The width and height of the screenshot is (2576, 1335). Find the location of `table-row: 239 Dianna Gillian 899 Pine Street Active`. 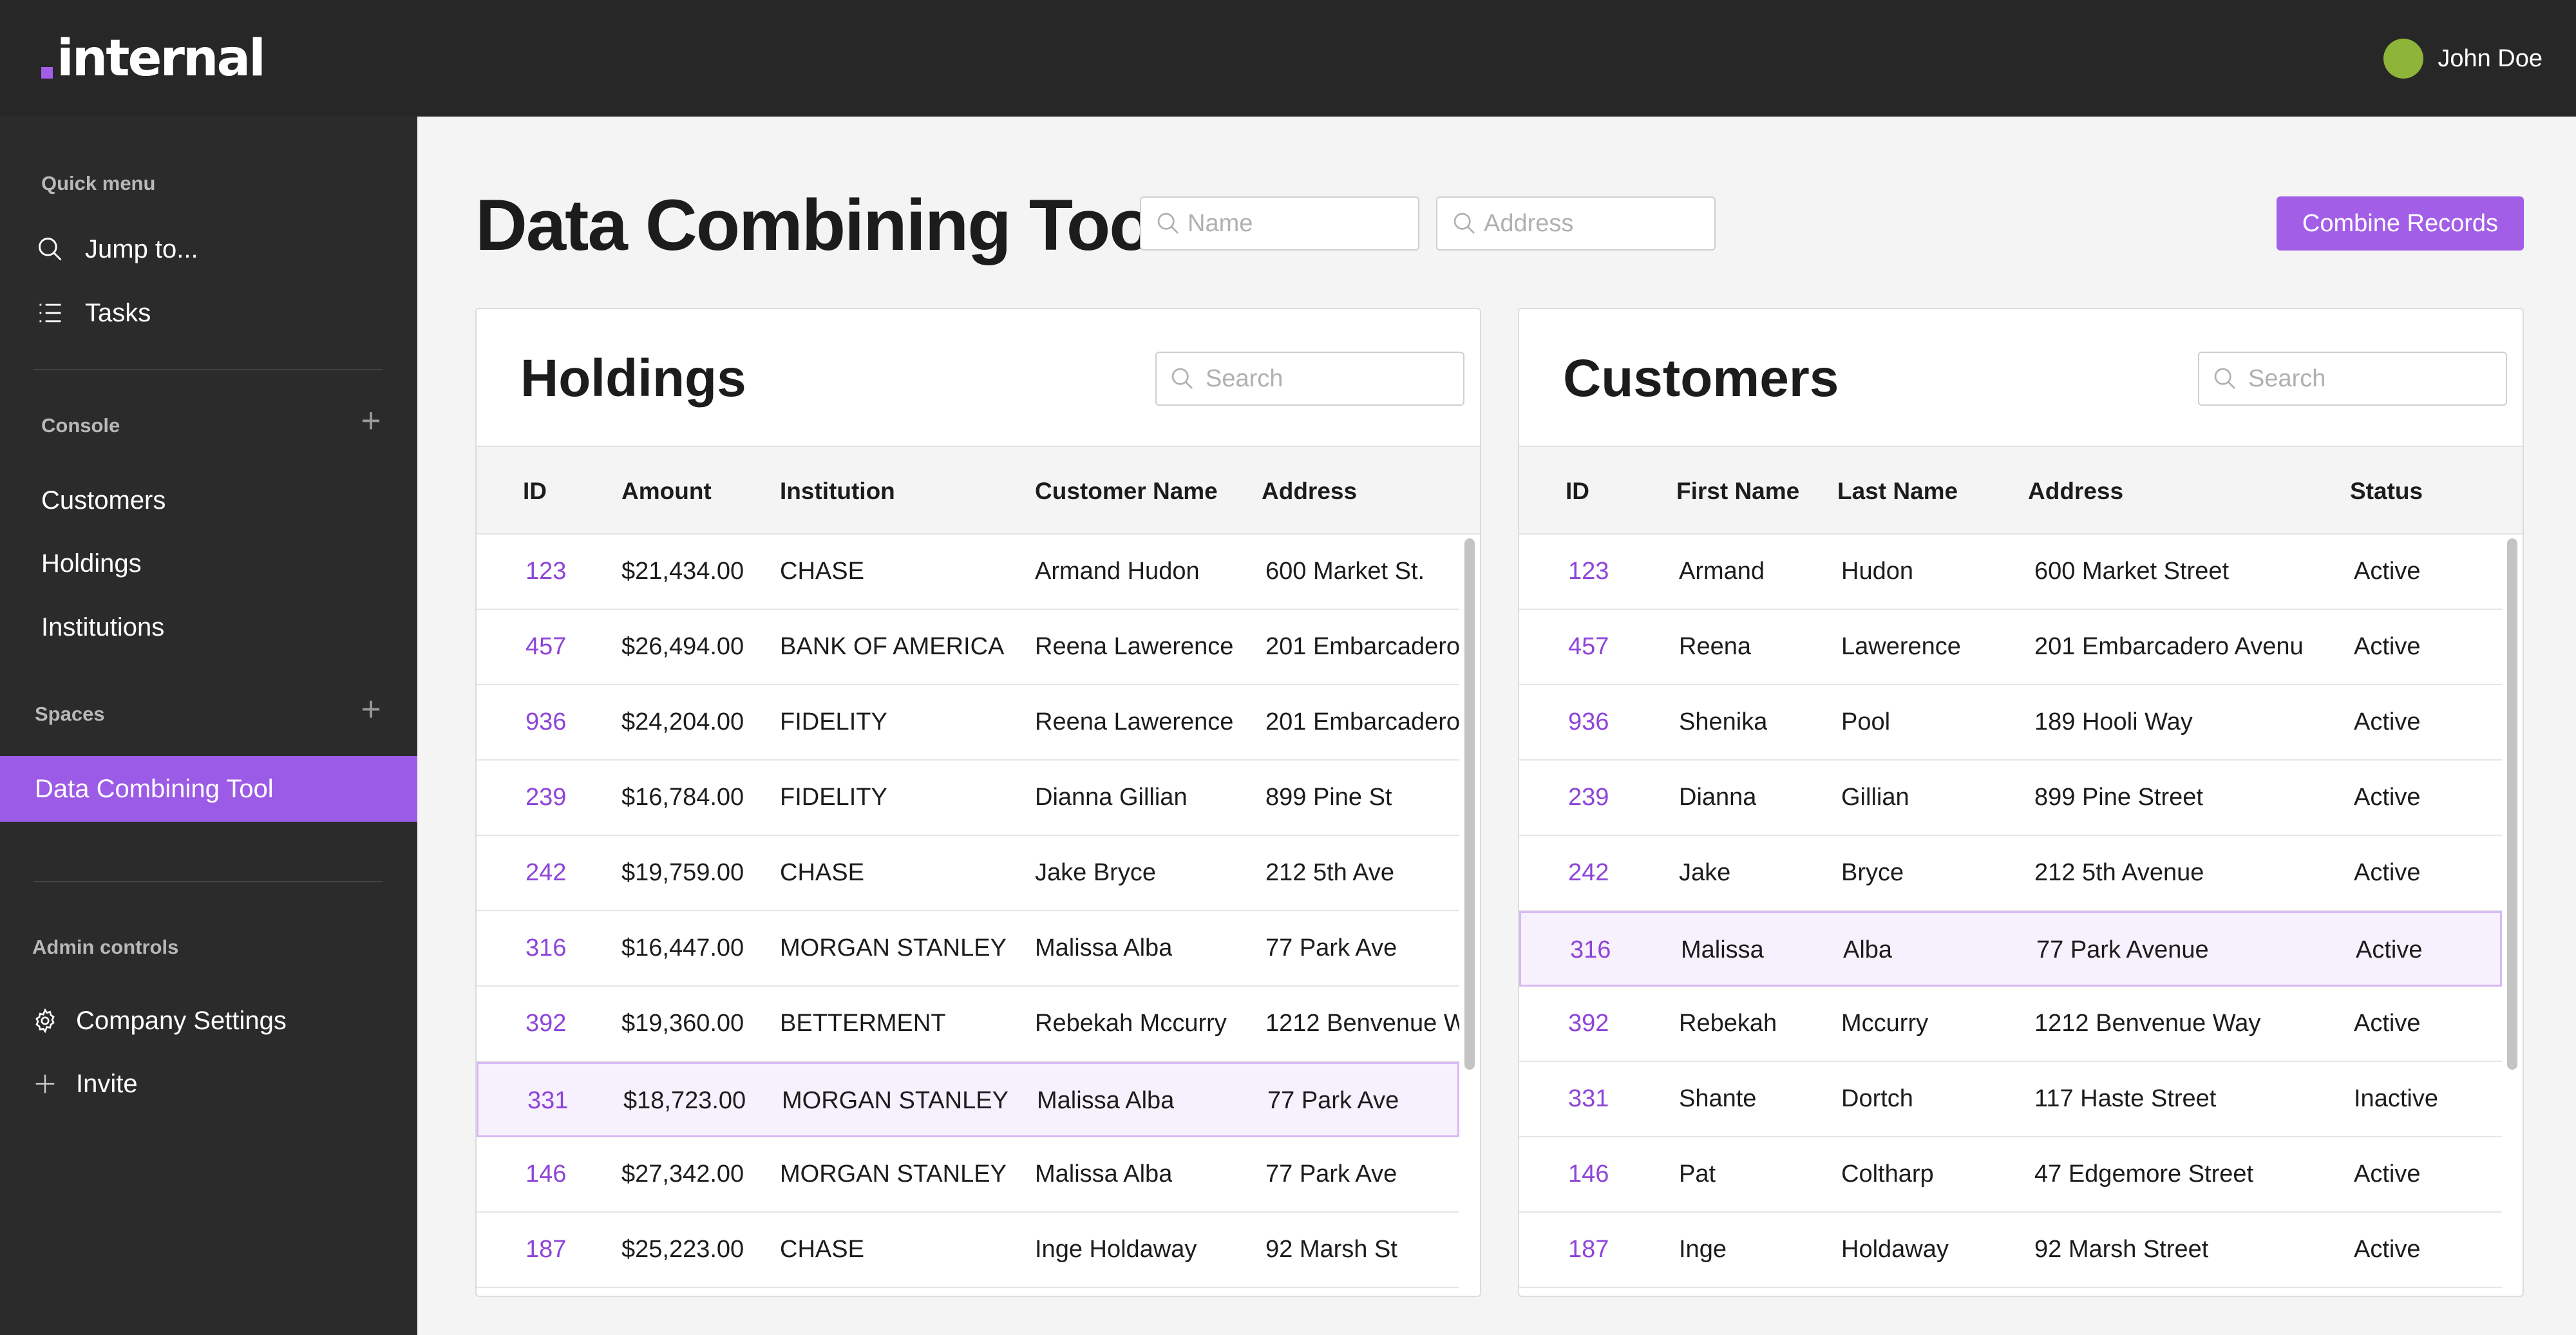

table-row: 239 Dianna Gillian 899 Pine Street Active is located at coordinates (2010, 798).